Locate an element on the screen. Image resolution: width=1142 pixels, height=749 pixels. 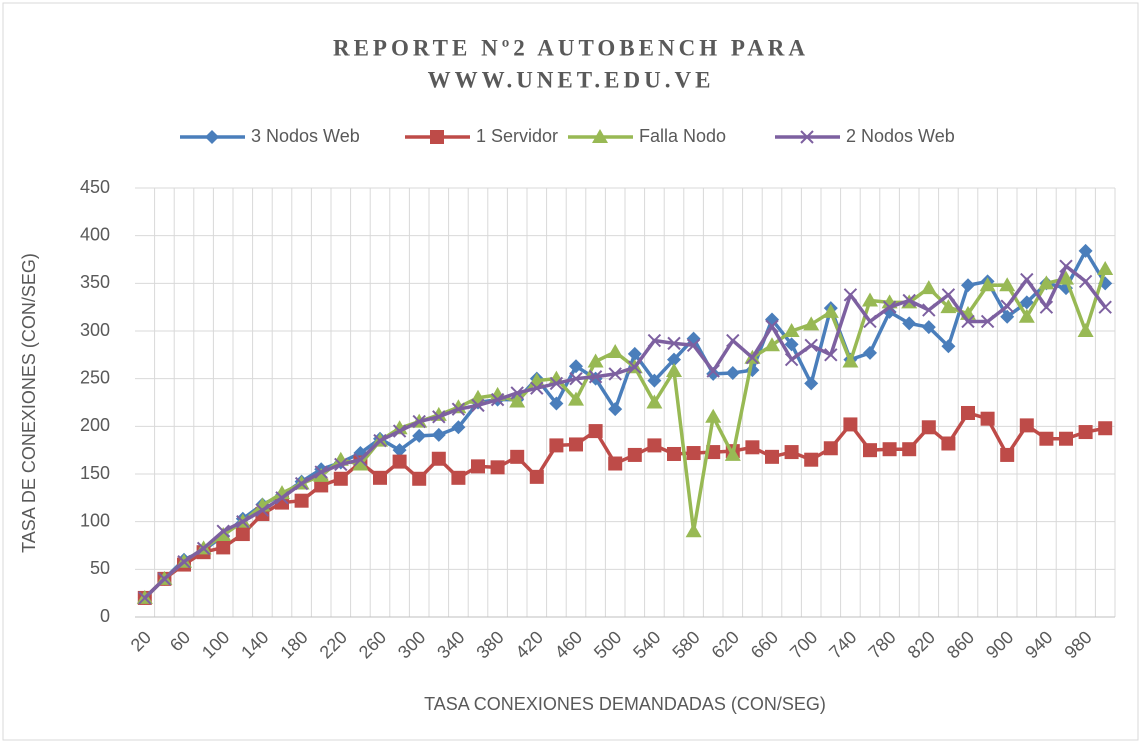
y-tick-label: 0 is located at coordinates (105, 616).